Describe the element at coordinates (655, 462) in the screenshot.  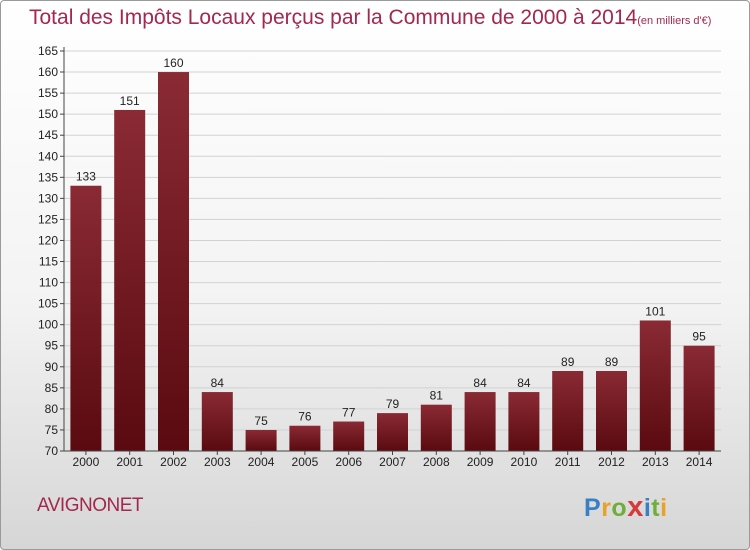
I see `x-tick-label: 2013` at that location.